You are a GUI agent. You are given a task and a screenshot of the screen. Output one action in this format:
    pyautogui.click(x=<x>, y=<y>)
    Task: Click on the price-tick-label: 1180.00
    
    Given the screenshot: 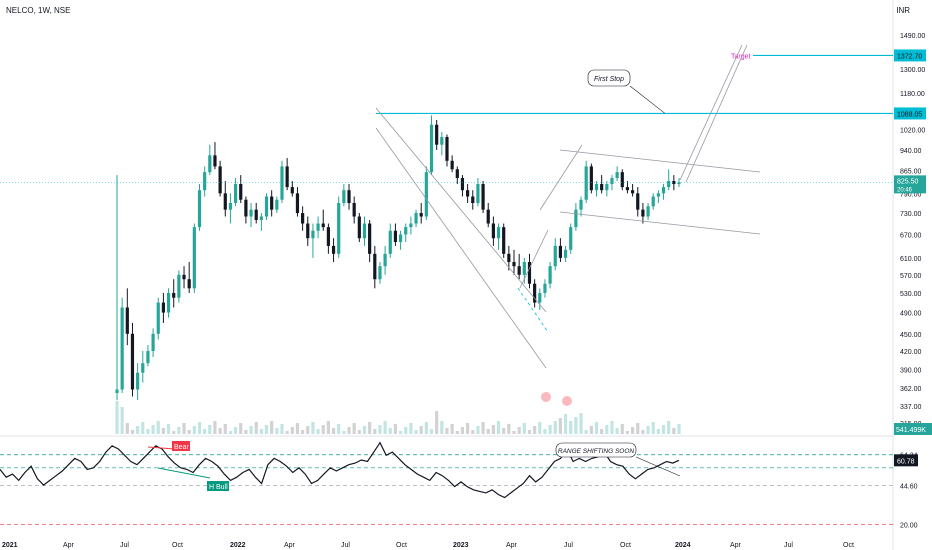 What is the action you would take?
    pyautogui.click(x=912, y=94)
    